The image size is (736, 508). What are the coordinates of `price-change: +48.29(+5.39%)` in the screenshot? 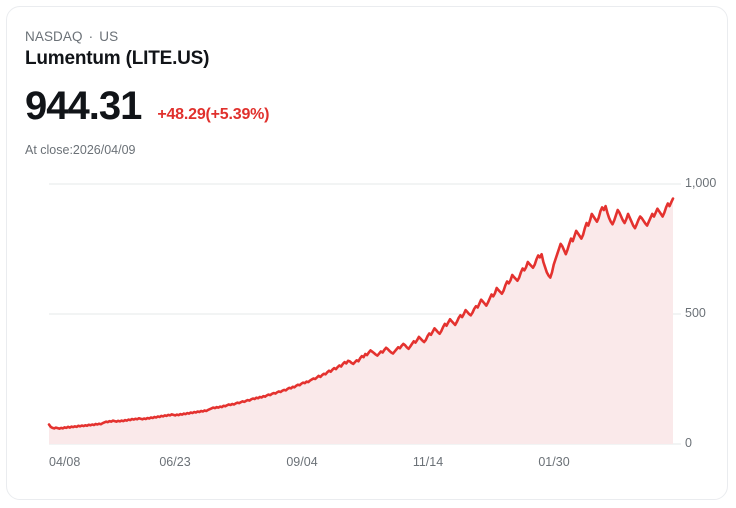 It's located at (213, 114).